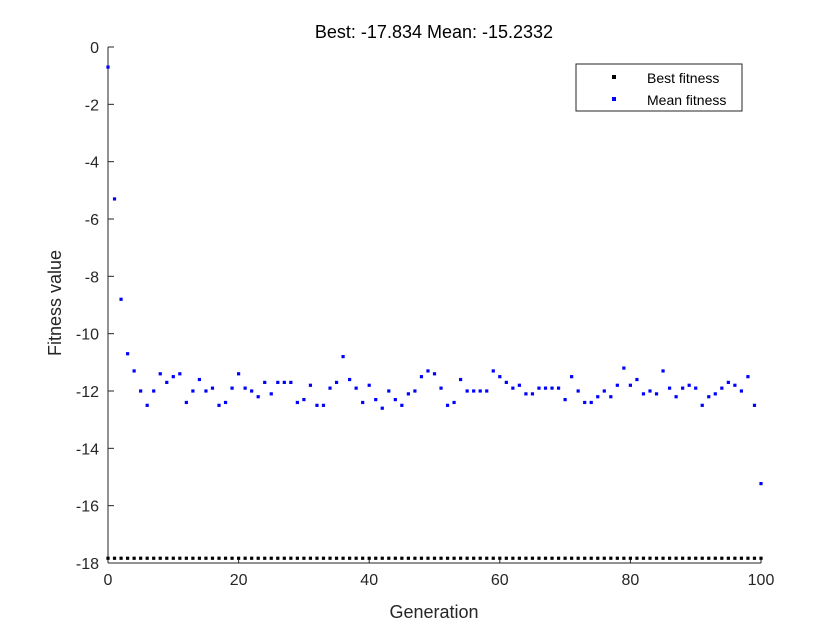 This screenshot has width=840, height=630. I want to click on x-tick-label: 100, so click(761, 580).